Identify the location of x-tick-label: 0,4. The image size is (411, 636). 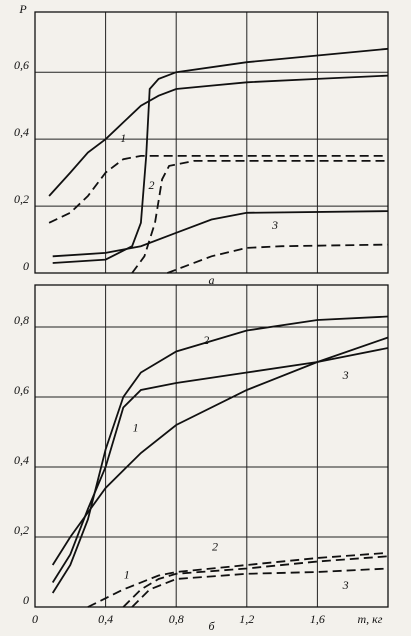
(105, 619).